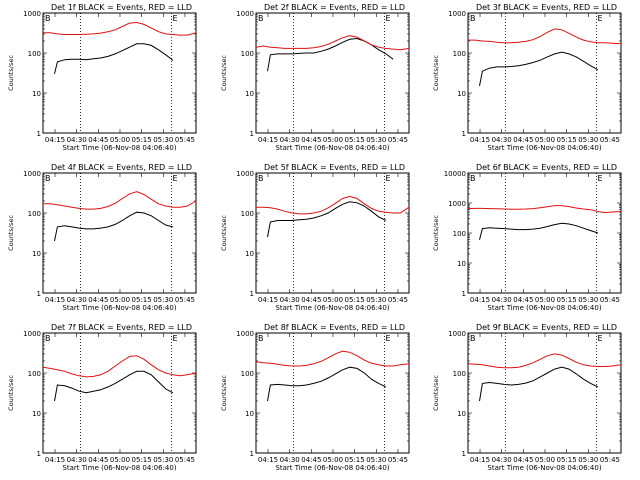 The height and width of the screenshot is (480, 640). What do you see at coordinates (121, 327) in the screenshot?
I see `panel-title: Det 7f BLACK = Events, RED = LLD` at bounding box center [121, 327].